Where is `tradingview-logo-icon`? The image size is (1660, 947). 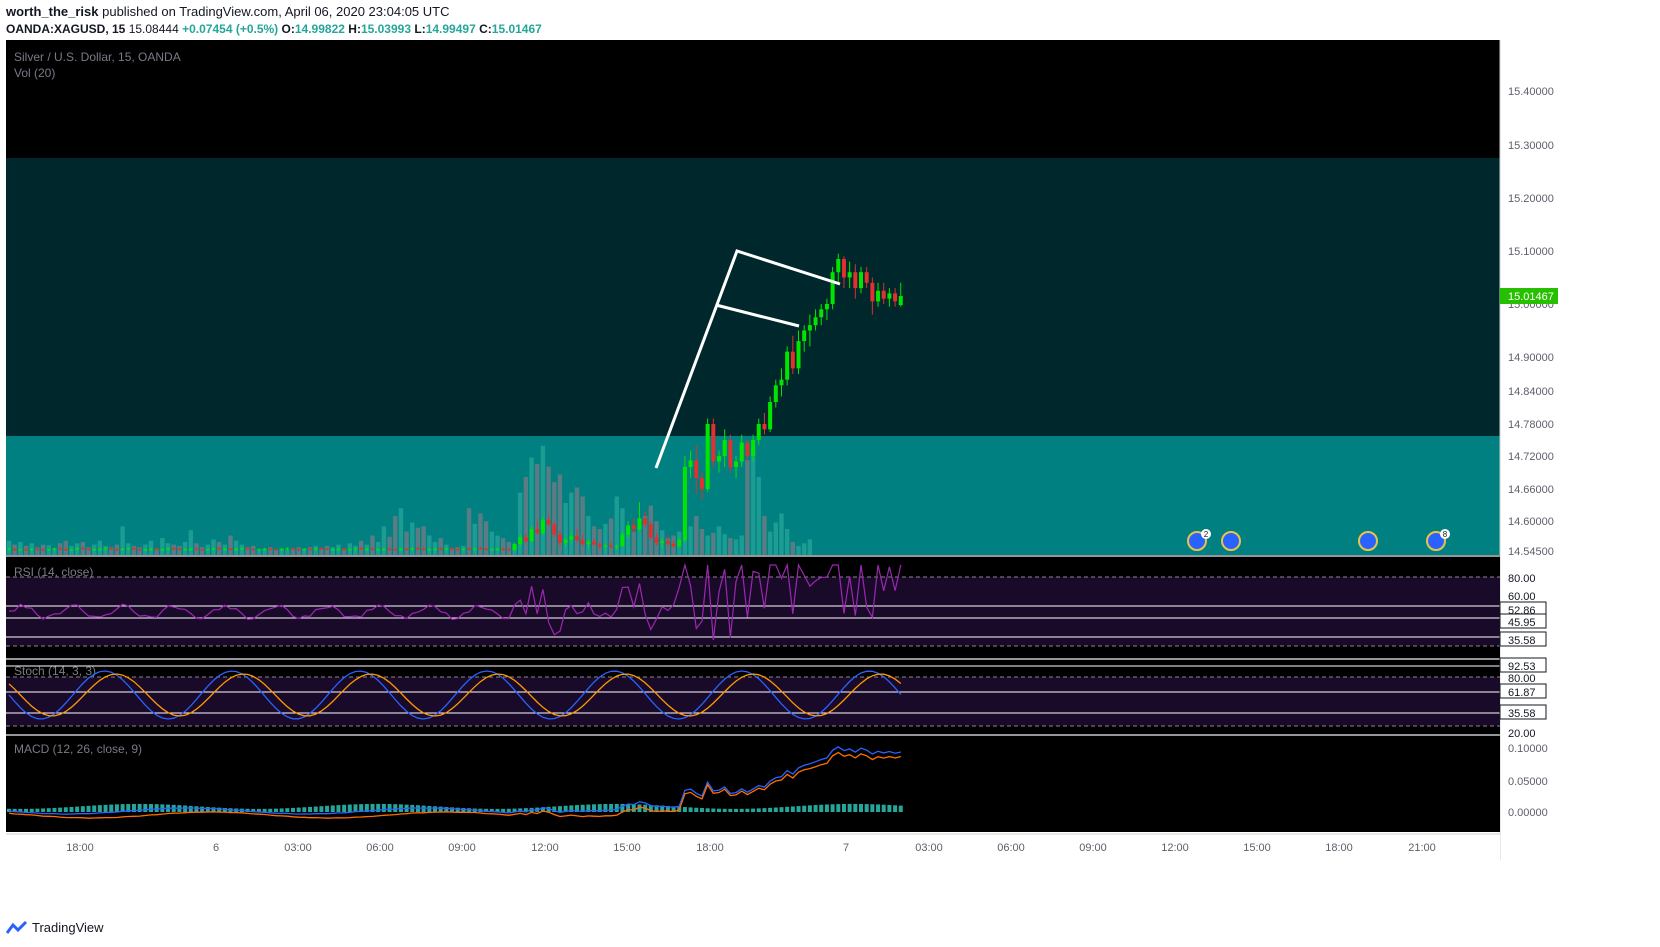
tradingview-logo-icon is located at coordinates (17, 927).